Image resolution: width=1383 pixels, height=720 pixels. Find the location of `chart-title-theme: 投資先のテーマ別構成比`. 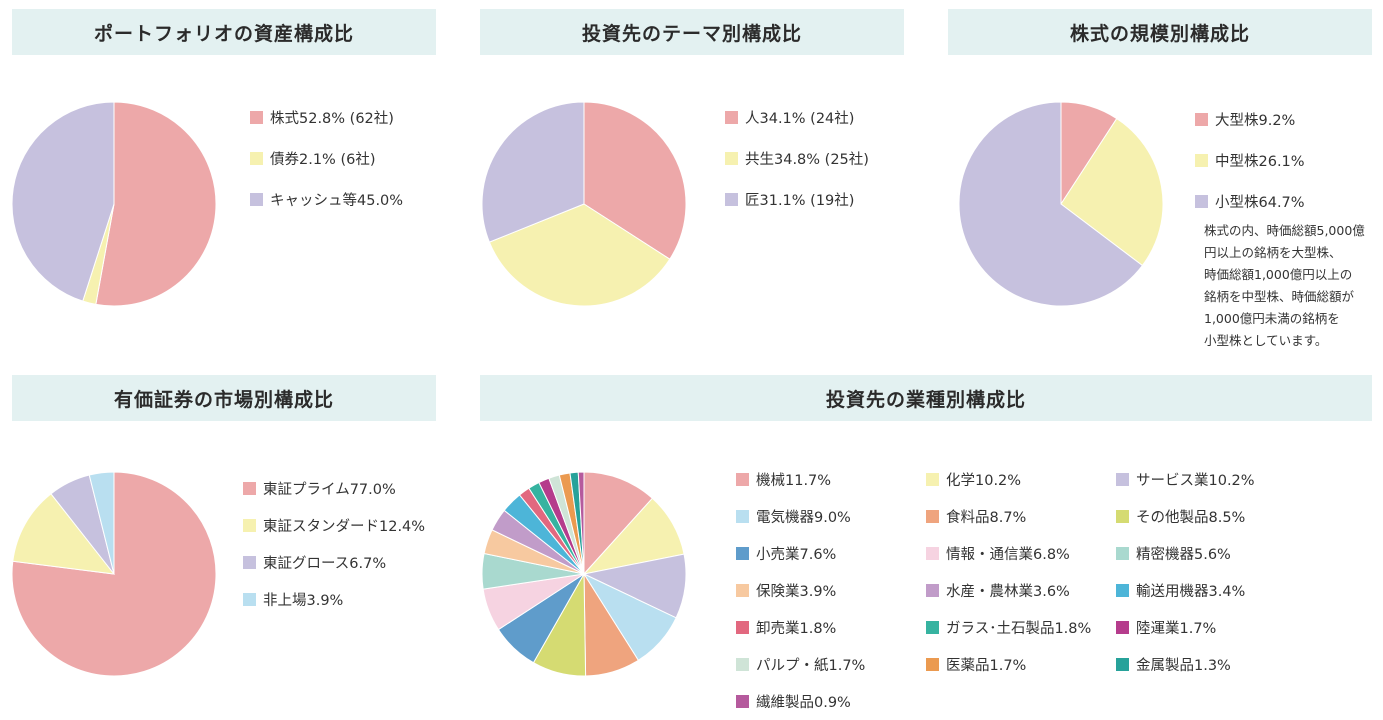

chart-title-theme: 投資先のテーマ別構成比 is located at coordinates (692, 32).